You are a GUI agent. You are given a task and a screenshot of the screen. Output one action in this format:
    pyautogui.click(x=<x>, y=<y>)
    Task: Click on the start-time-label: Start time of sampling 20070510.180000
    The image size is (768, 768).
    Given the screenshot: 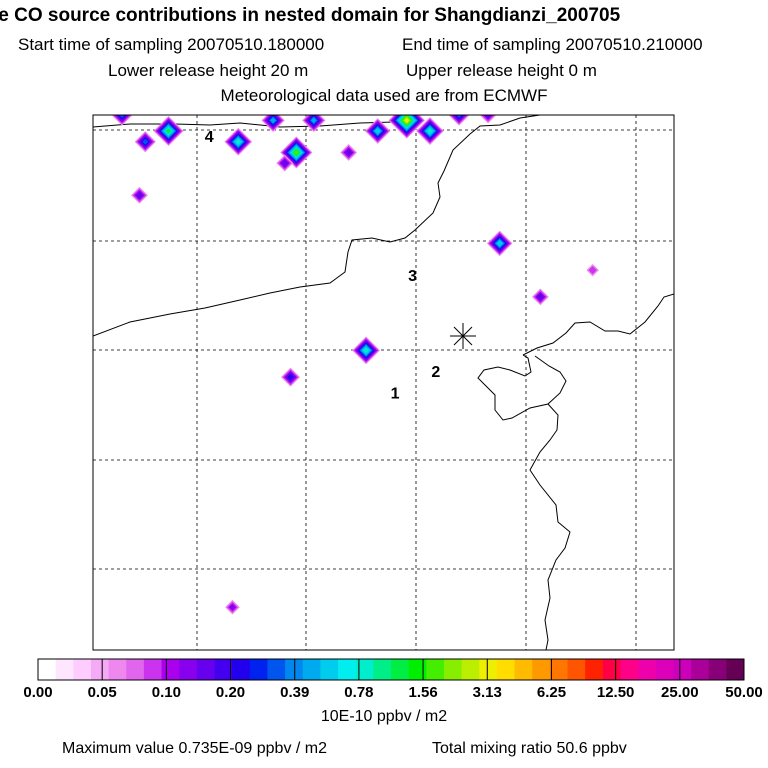 What is the action you would take?
    pyautogui.click(x=171, y=44)
    